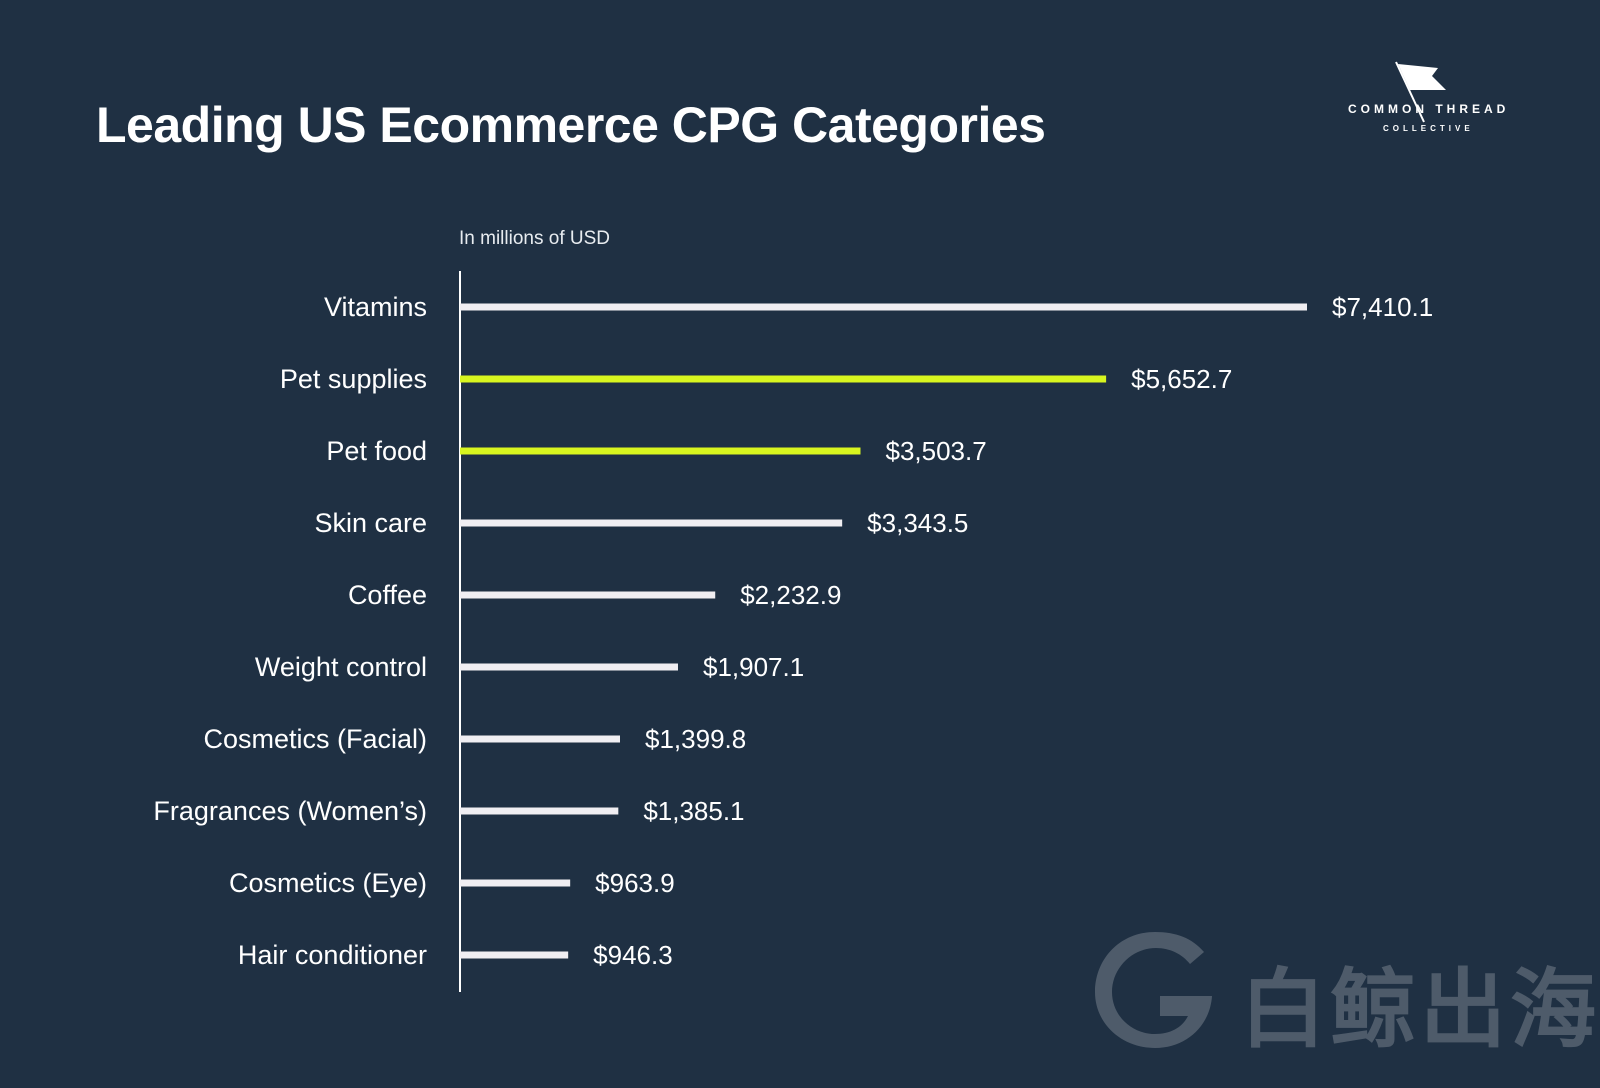 This screenshot has height=1088, width=1600. I want to click on category-label: Coffee, so click(387, 595).